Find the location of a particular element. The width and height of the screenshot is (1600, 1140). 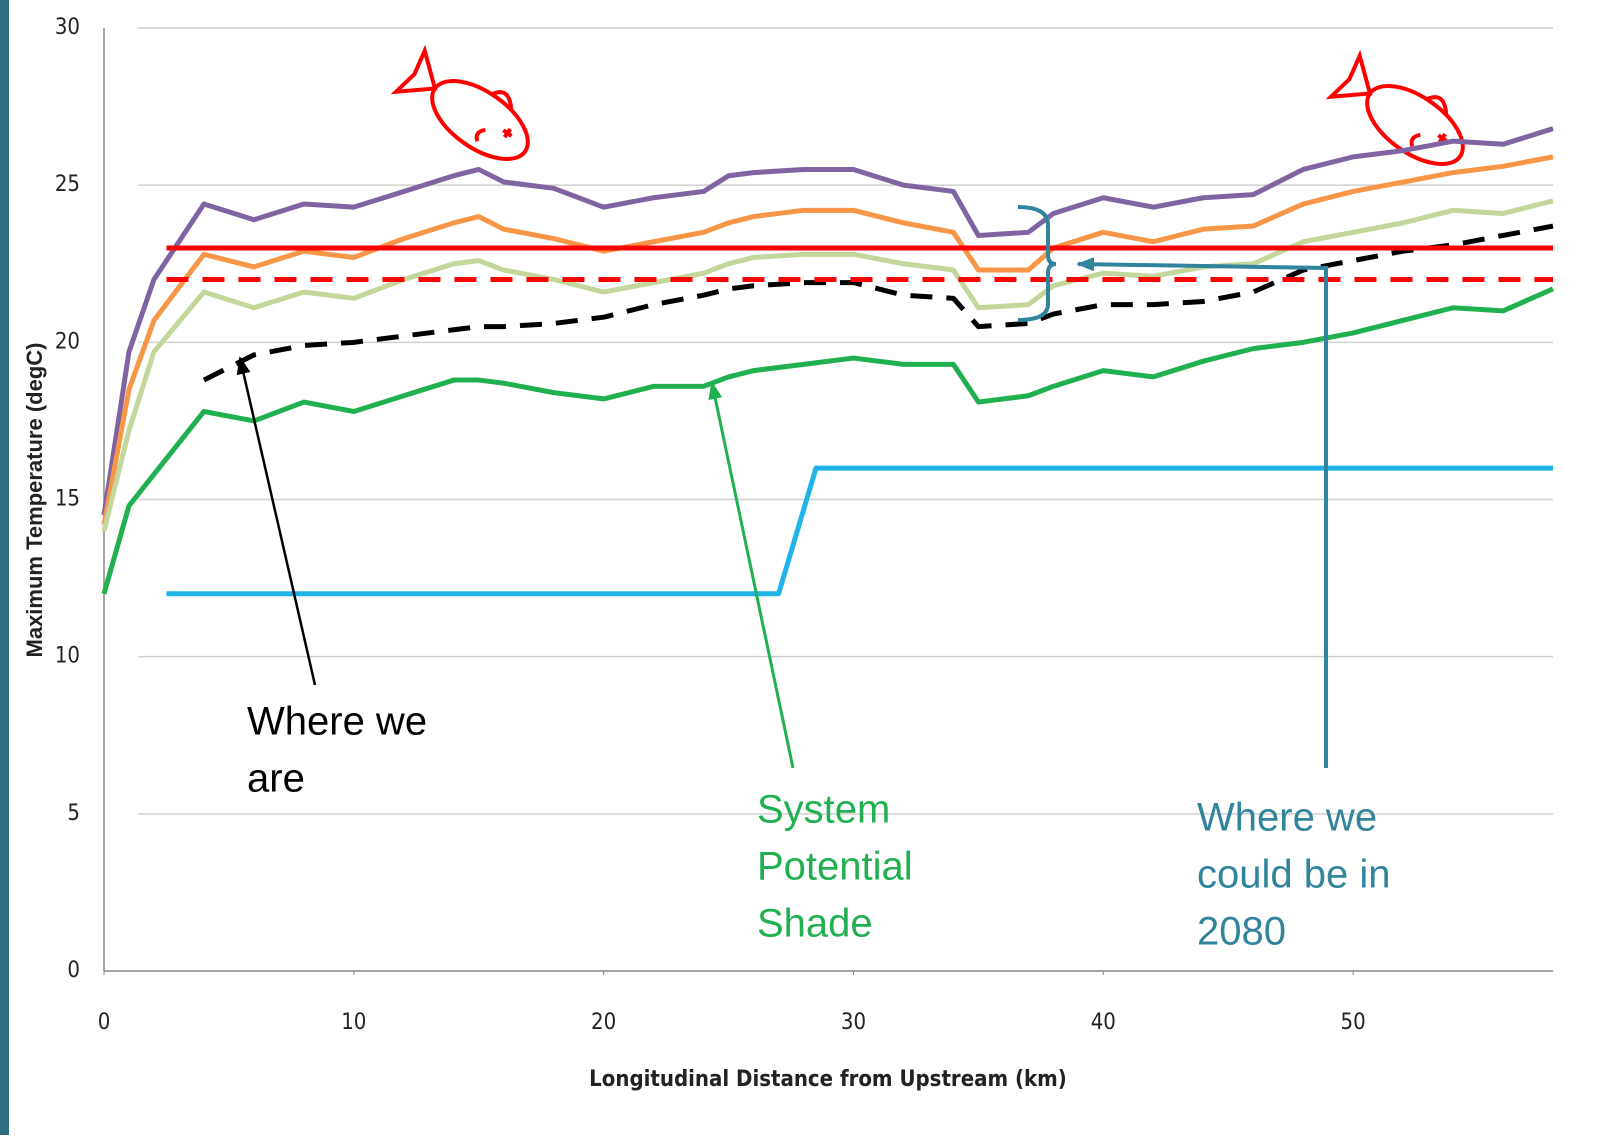

annotation-text: Potential is located at coordinates (835, 867).